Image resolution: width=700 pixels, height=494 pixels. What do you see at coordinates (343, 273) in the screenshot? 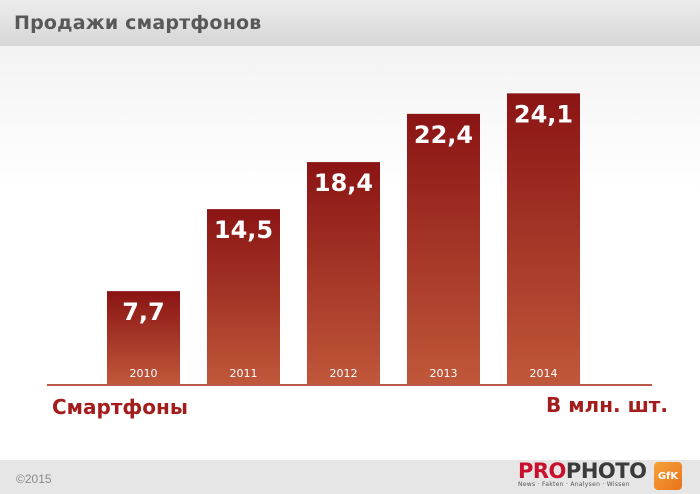
I see `bar-2012` at bounding box center [343, 273].